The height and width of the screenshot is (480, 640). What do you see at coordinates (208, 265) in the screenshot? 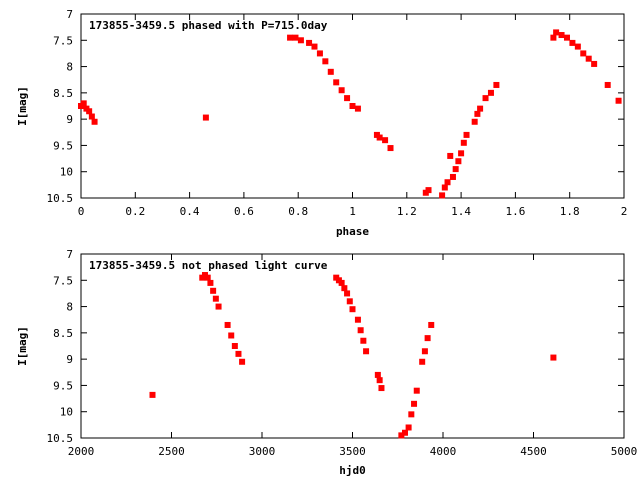
I see `chart-title: 173855-3459.5 not phased light curve` at bounding box center [208, 265].